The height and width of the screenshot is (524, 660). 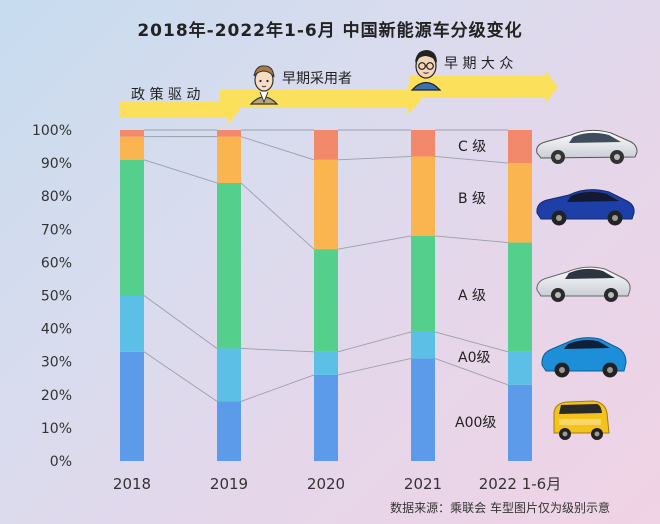 What do you see at coordinates (317, 79) in the screenshot?
I see `stage-label-early-adopters: 早期采用者` at bounding box center [317, 79].